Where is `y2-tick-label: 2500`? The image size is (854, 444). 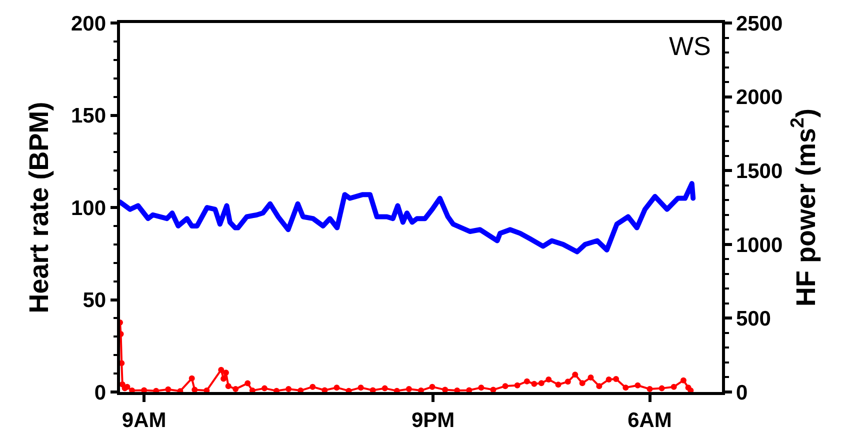
y2-tick-label: 2500 is located at coordinates (759, 24).